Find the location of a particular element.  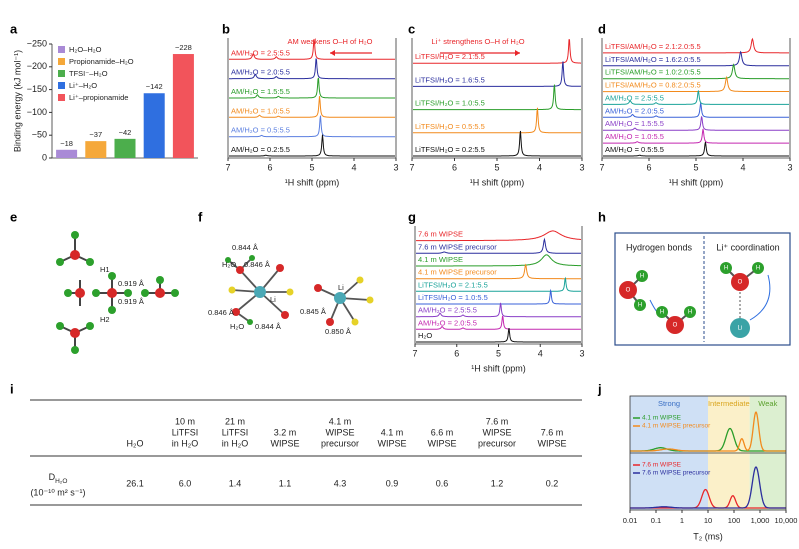

series-label: H₂O is located at coordinates (425, 335).